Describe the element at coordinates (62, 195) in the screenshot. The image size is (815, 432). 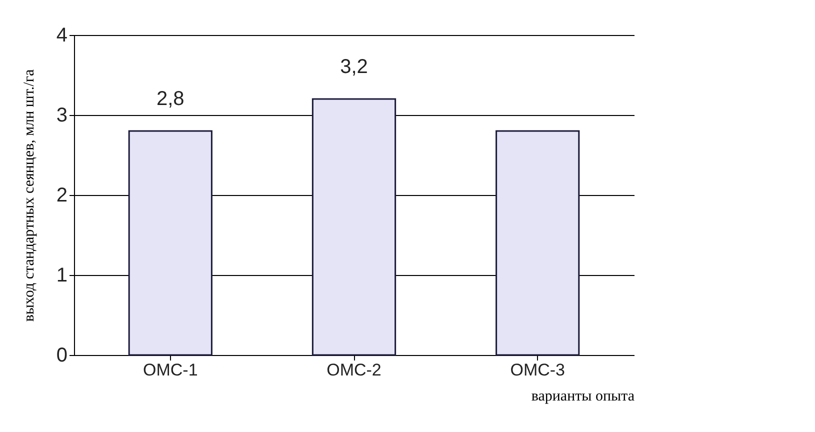
I see `y-tick-label: 2` at that location.